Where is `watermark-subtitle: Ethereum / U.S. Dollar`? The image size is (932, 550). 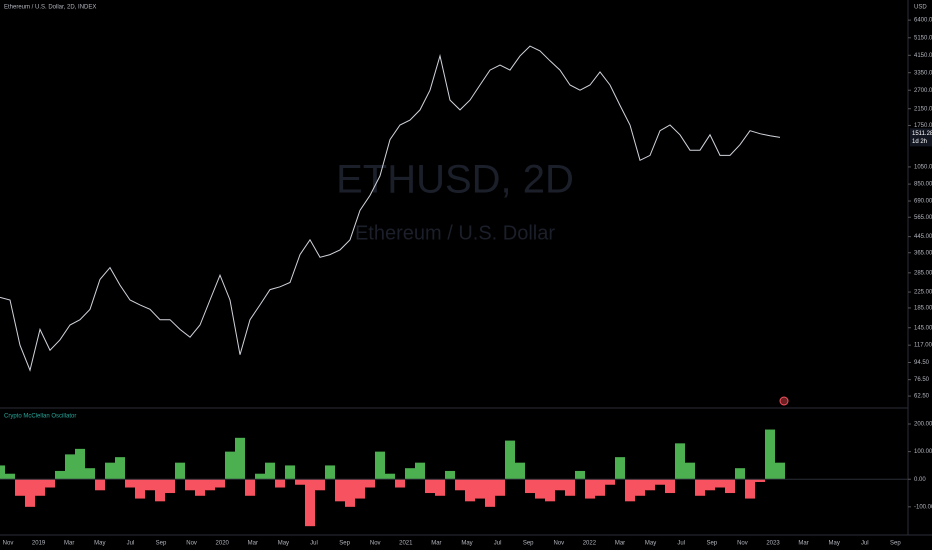 watermark-subtitle: Ethereum / U.S. Dollar is located at coordinates (455, 233).